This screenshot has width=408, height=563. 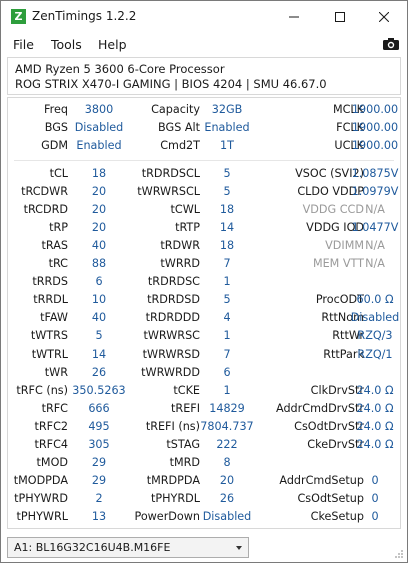 What do you see at coordinates (120, 69) in the screenshot?
I see `cpu-name: AMD Ryzen 5 3600 6-Core Processor` at bounding box center [120, 69].